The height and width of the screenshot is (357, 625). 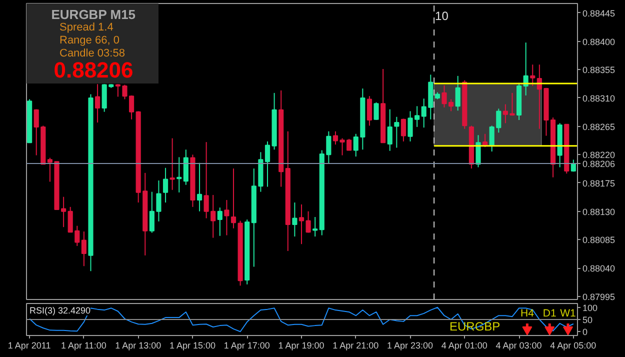 What do you see at coordinates (442, 16) in the screenshot?
I see `annotation: 10` at bounding box center [442, 16].